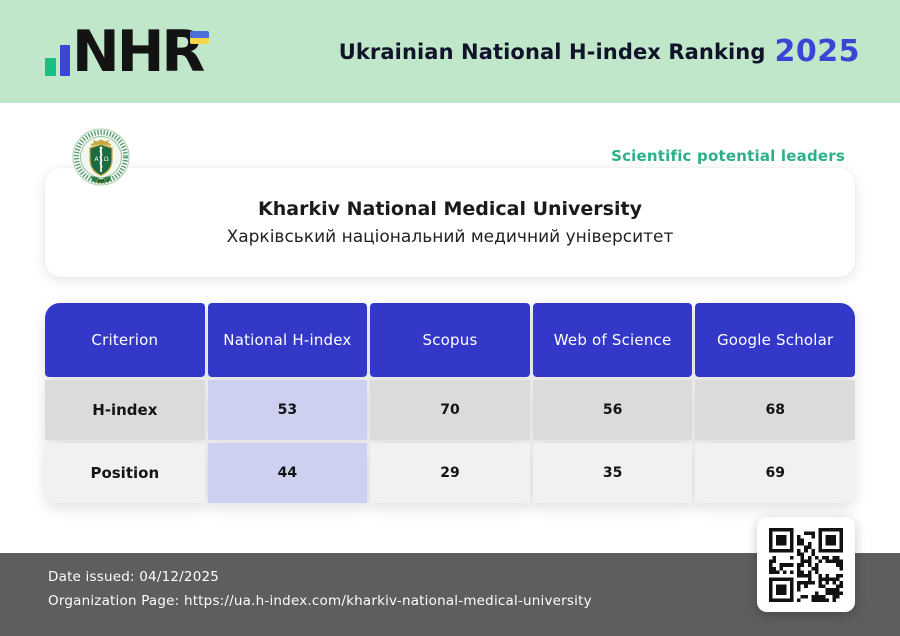  Describe the element at coordinates (97, 159) in the screenshot. I see `svg-text: A` at that location.